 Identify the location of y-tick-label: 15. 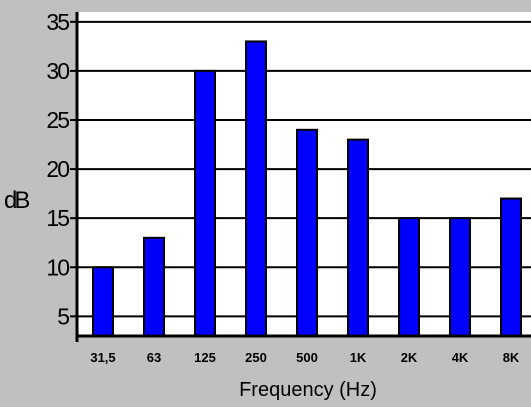
(57, 218).